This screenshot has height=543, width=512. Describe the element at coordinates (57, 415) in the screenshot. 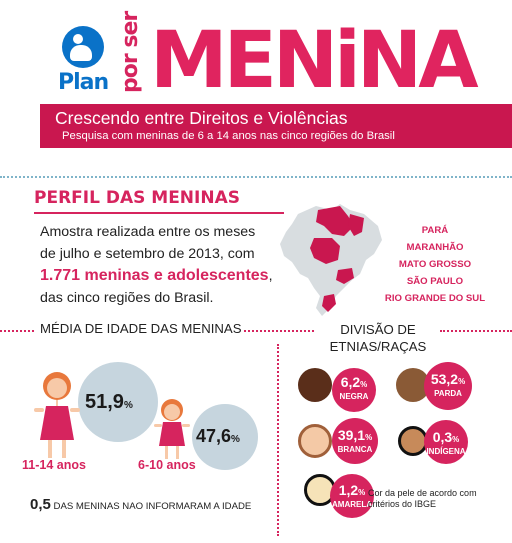

I see `girl-11-14-icon` at that location.